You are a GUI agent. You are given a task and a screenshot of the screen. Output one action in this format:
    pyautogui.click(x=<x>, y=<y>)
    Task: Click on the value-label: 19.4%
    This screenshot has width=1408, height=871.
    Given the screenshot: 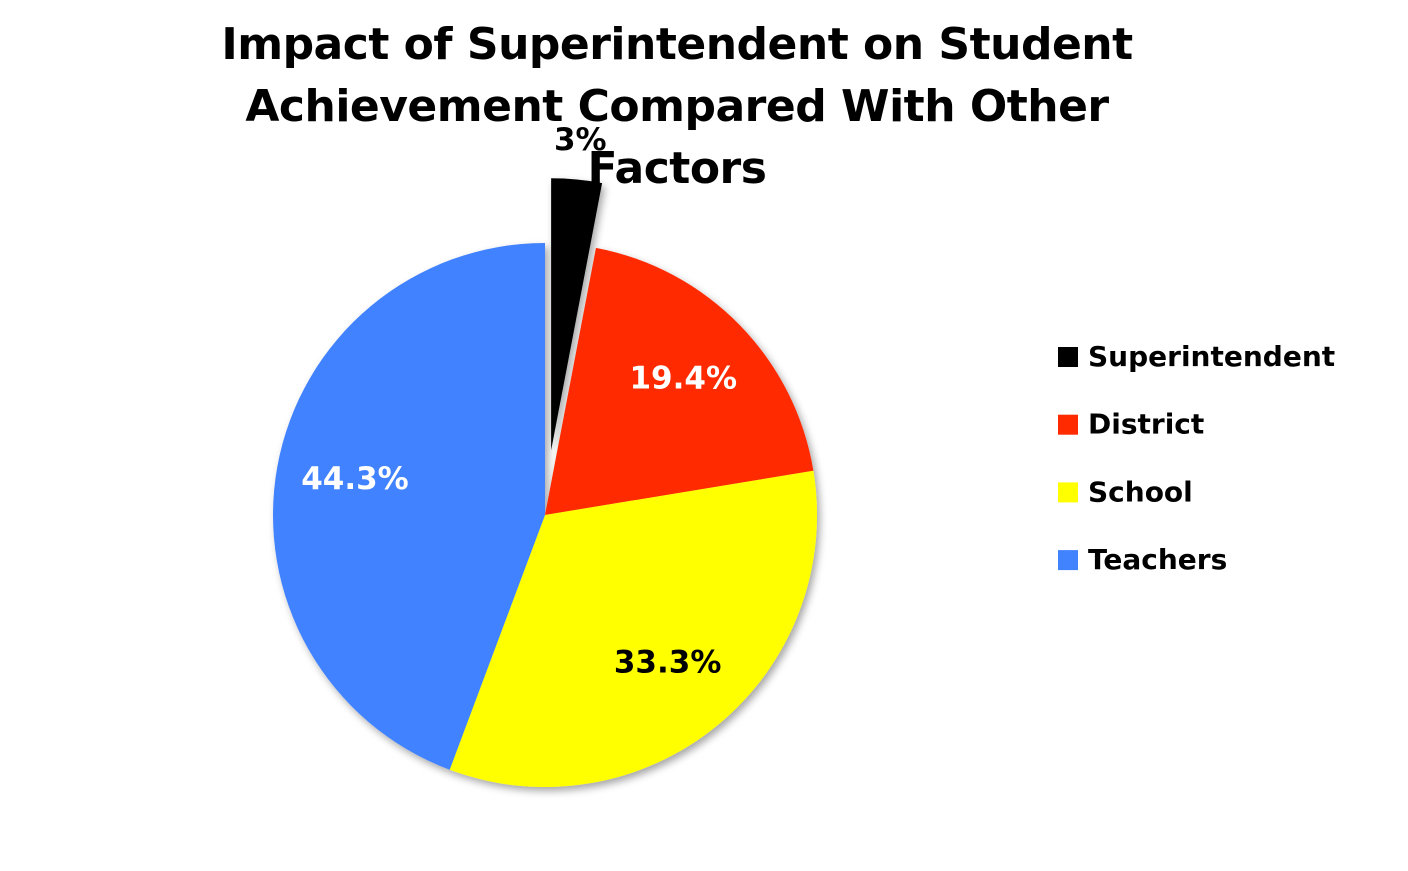 What is the action you would take?
    pyautogui.click(x=683, y=379)
    